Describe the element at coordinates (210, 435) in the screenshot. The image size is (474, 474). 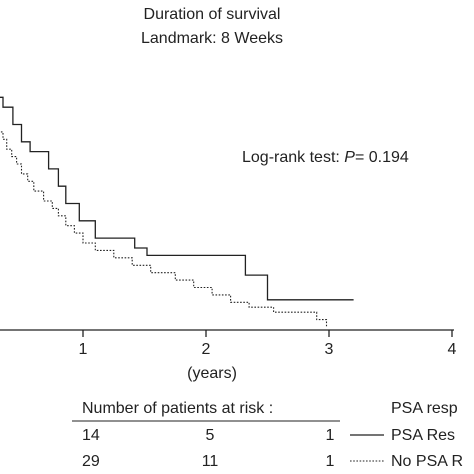
I see `risk-count: 5` at that location.